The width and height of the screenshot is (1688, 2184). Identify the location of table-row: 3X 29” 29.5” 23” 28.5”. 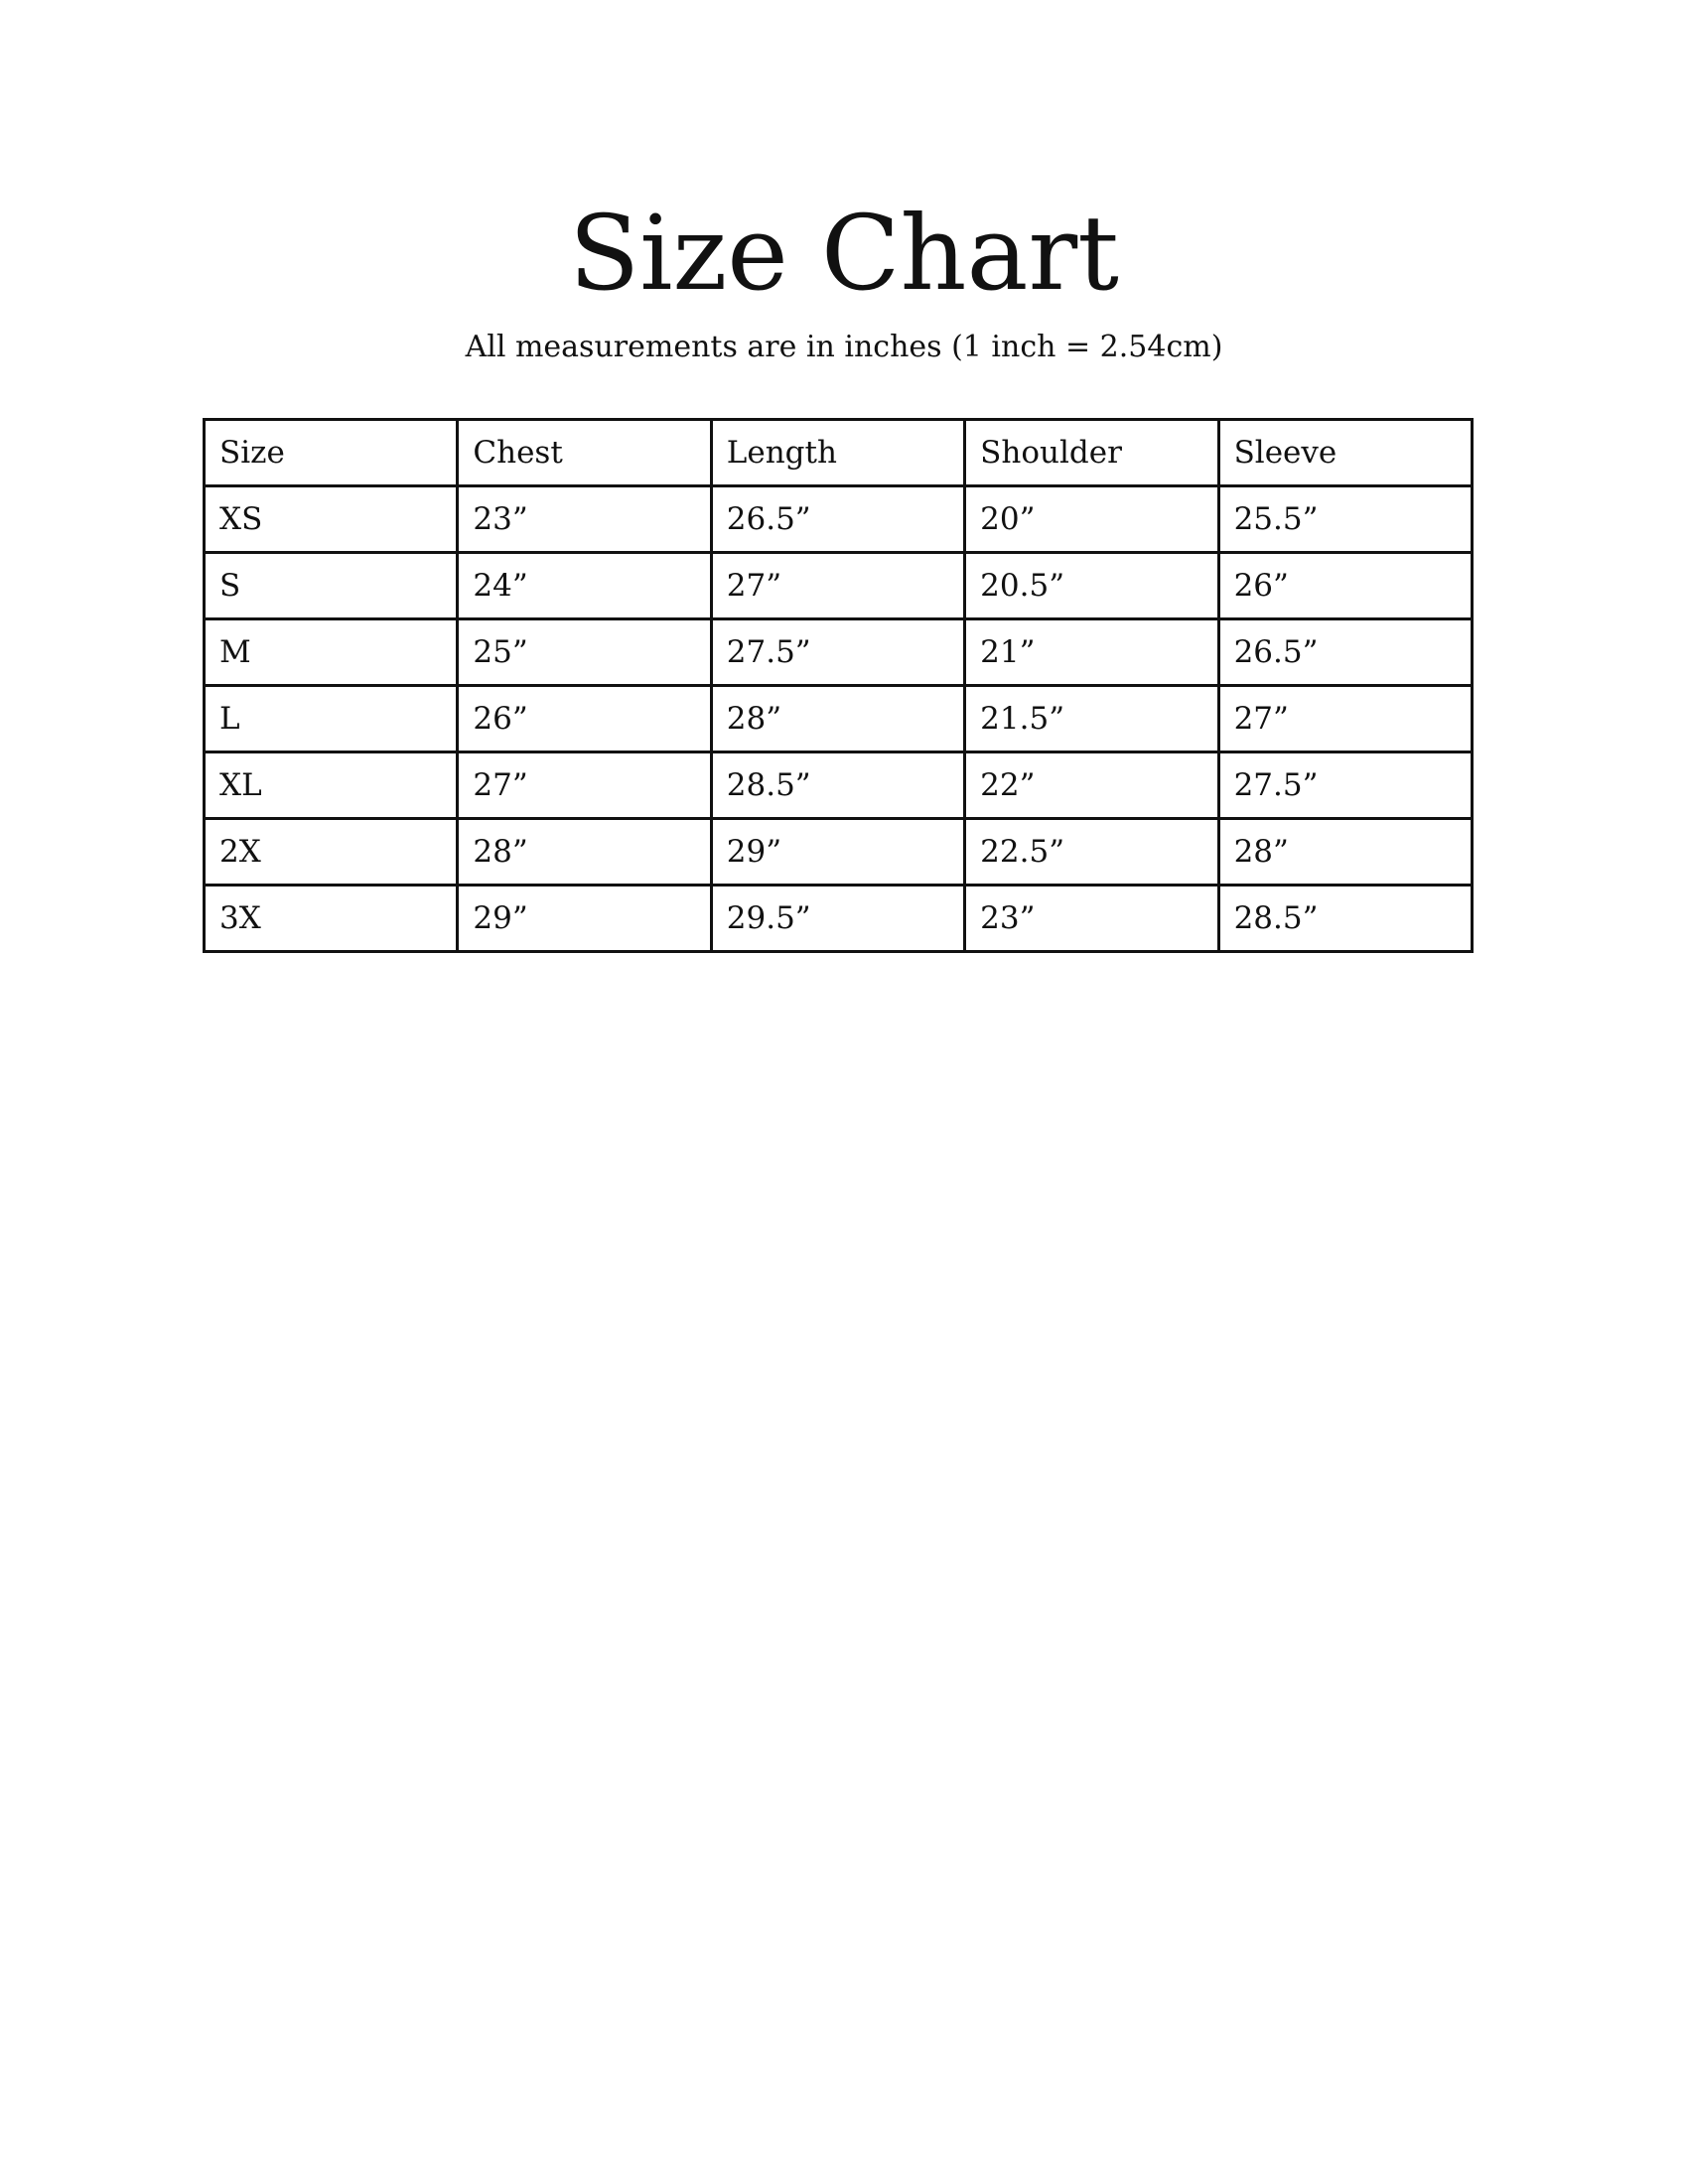
(838, 918).